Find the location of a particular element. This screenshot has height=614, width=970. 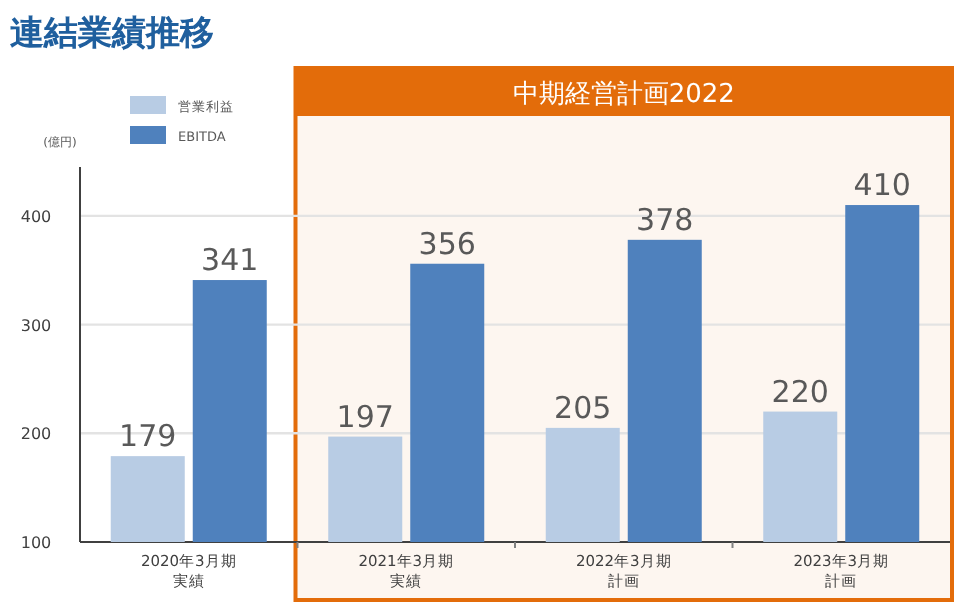

data-label: 341 is located at coordinates (230, 260).